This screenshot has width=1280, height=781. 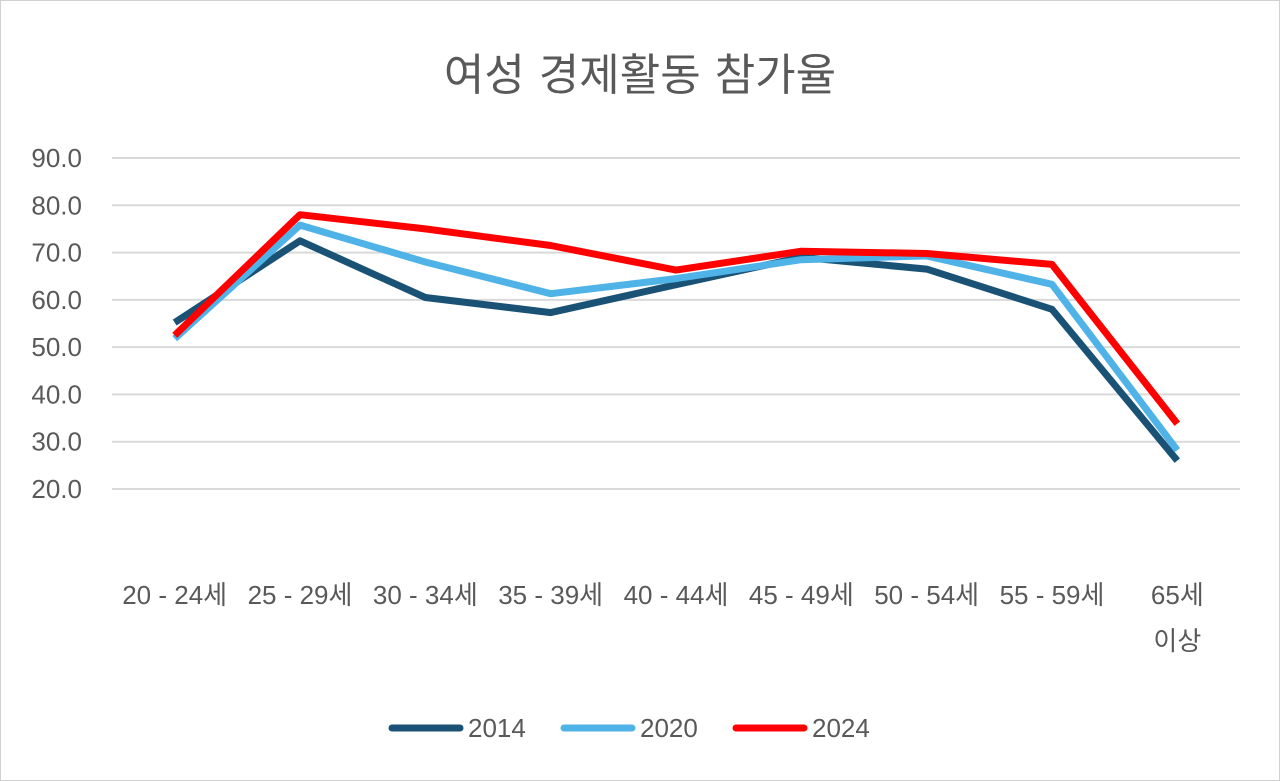 What do you see at coordinates (56, 205) in the screenshot?
I see `y-tick-label: 80.0` at bounding box center [56, 205].